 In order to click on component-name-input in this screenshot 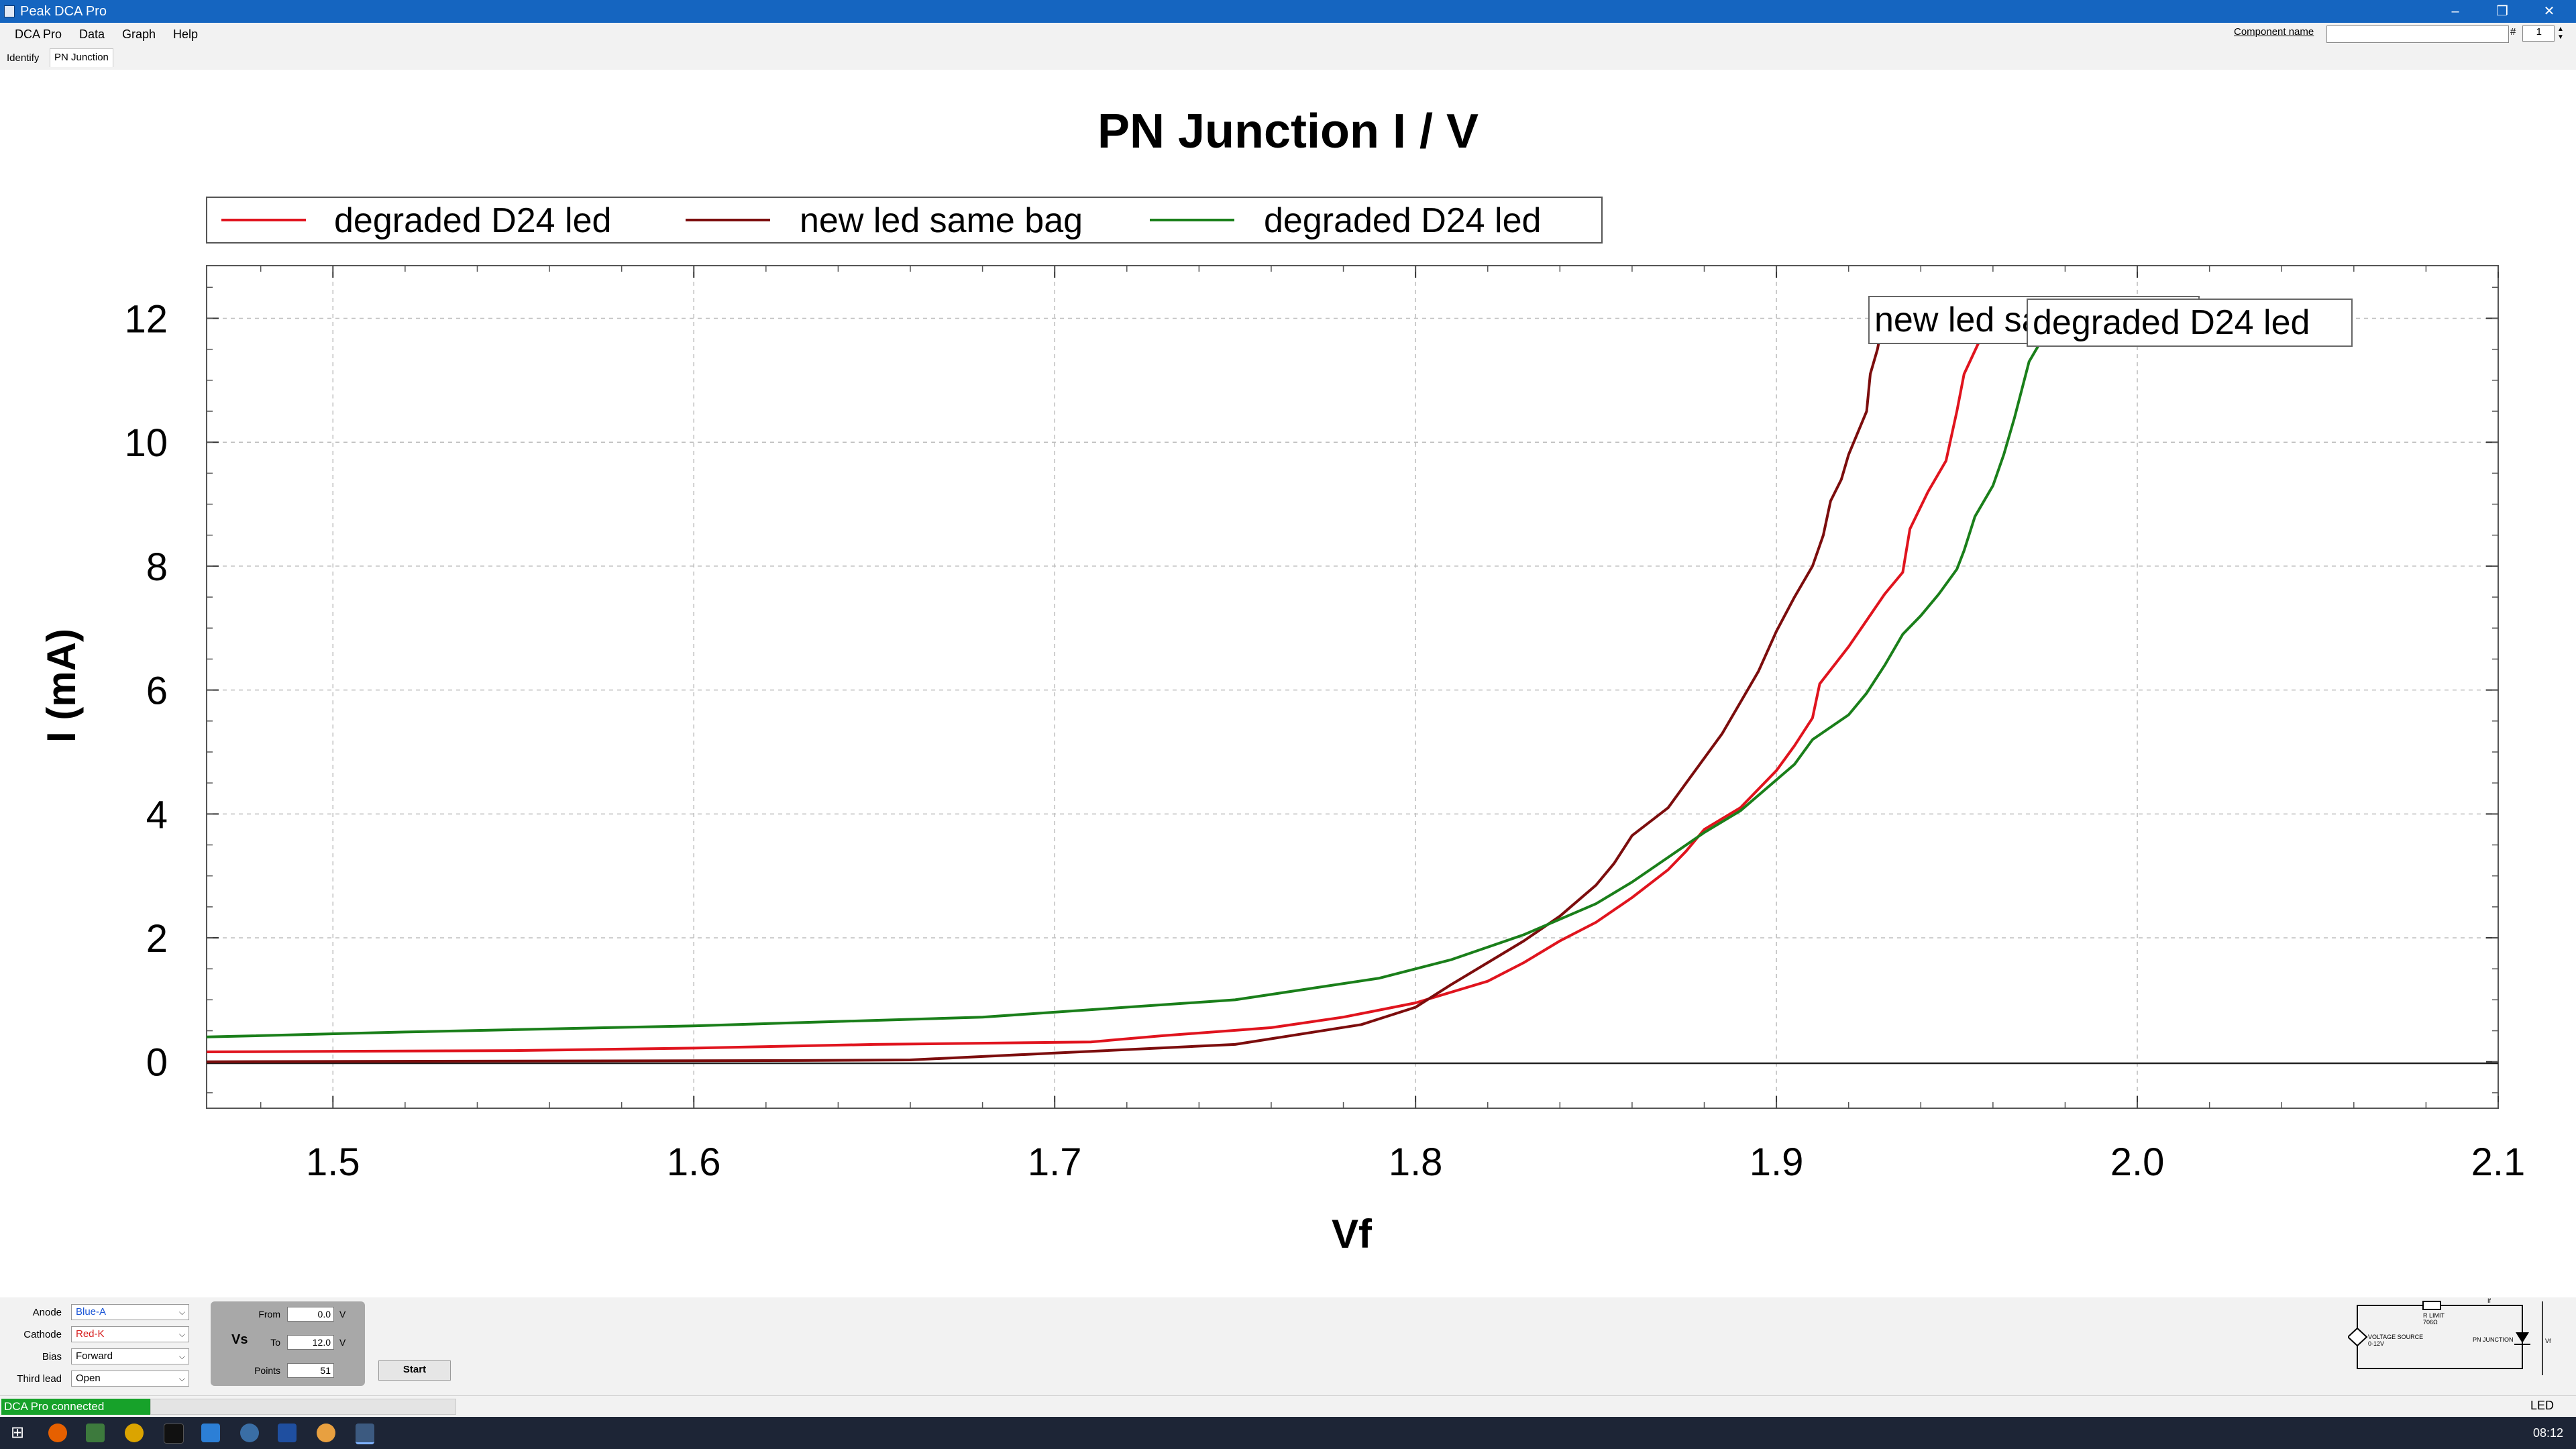, I will do `click(2417, 34)`.